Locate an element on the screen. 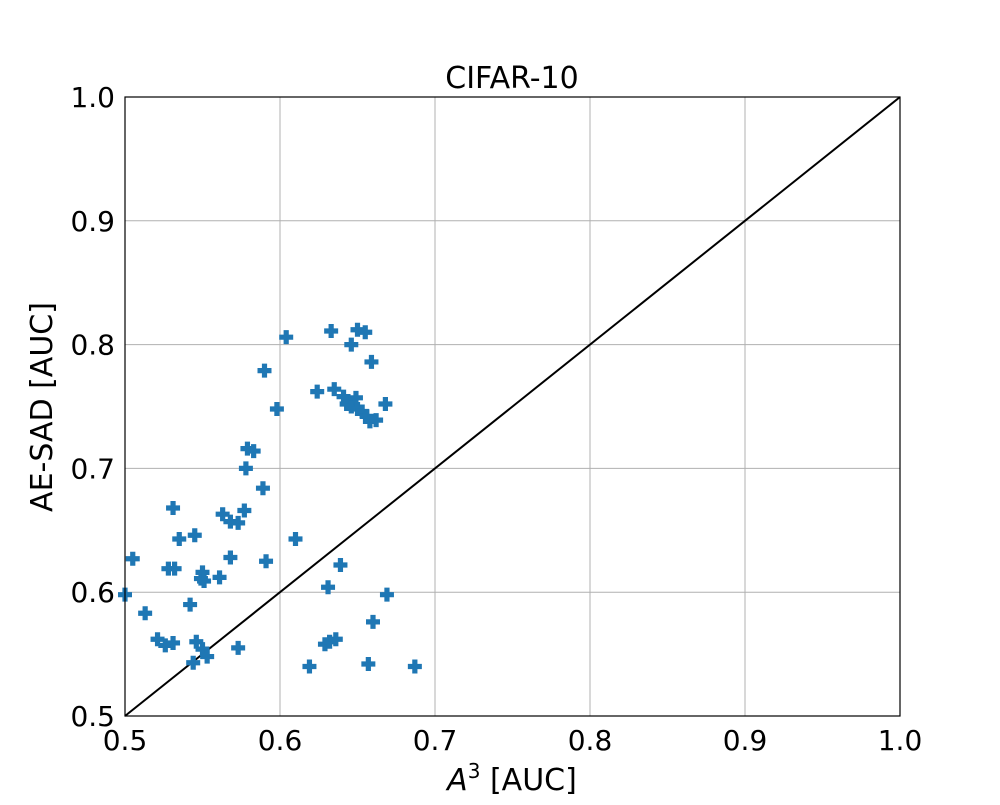 This screenshot has height=805, width=1000. chart-title: CIFAR-10 is located at coordinates (511, 78).